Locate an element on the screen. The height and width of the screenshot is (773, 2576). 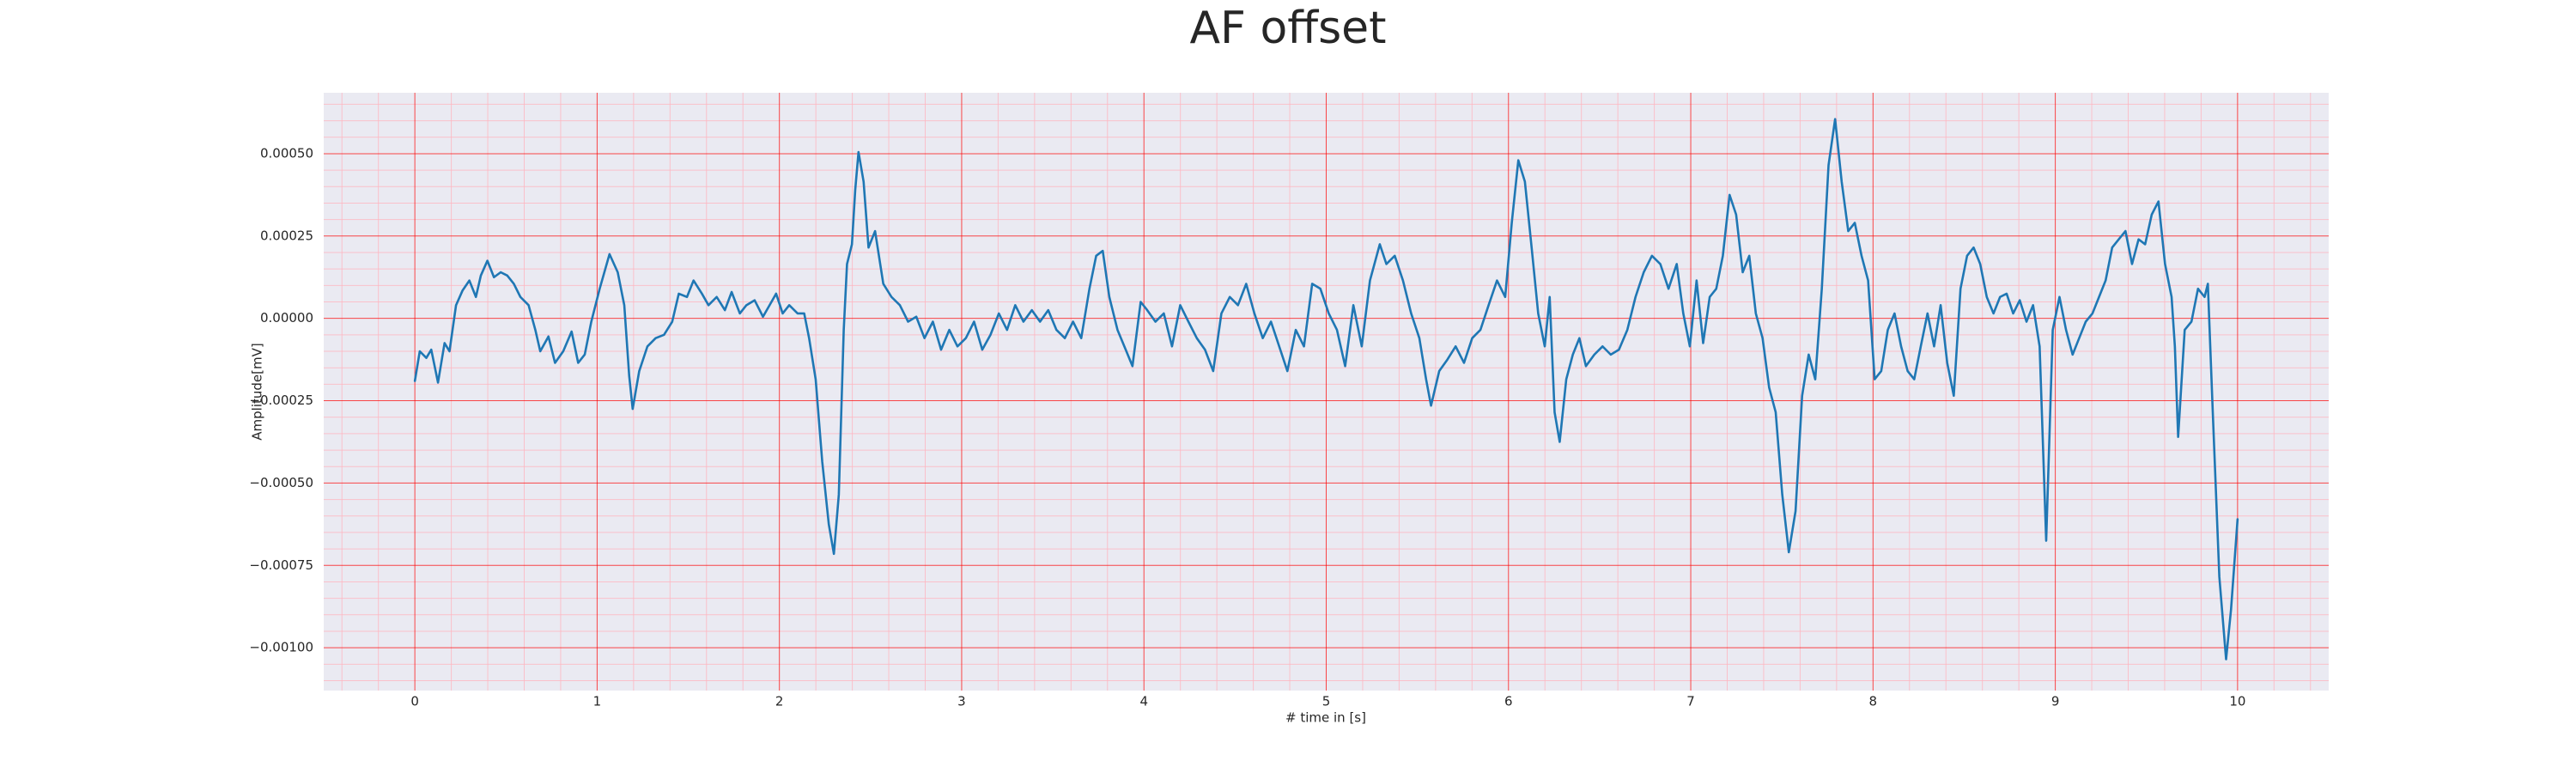
x-tick-label: 2 is located at coordinates (779, 701).